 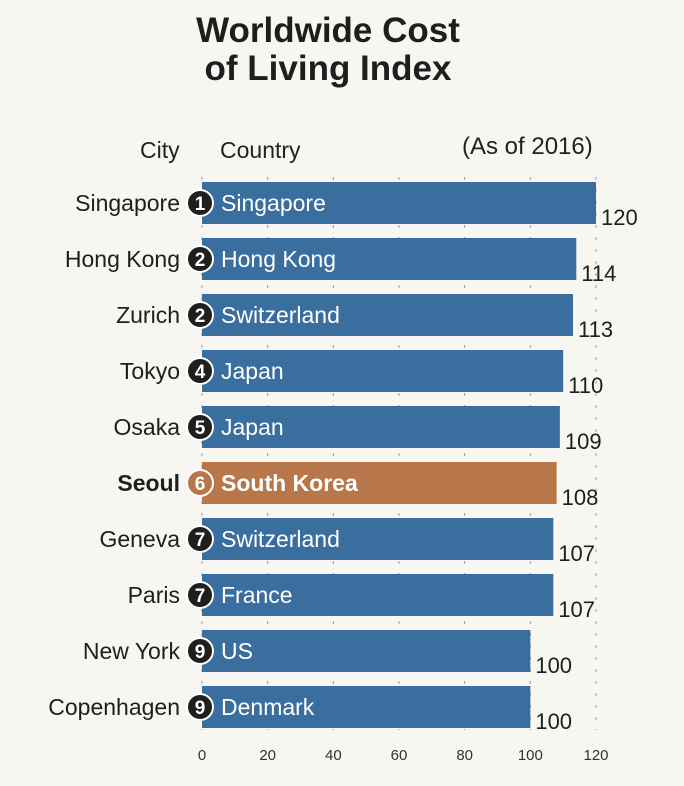 I want to click on x-tick-label: 120, so click(x=595, y=755).